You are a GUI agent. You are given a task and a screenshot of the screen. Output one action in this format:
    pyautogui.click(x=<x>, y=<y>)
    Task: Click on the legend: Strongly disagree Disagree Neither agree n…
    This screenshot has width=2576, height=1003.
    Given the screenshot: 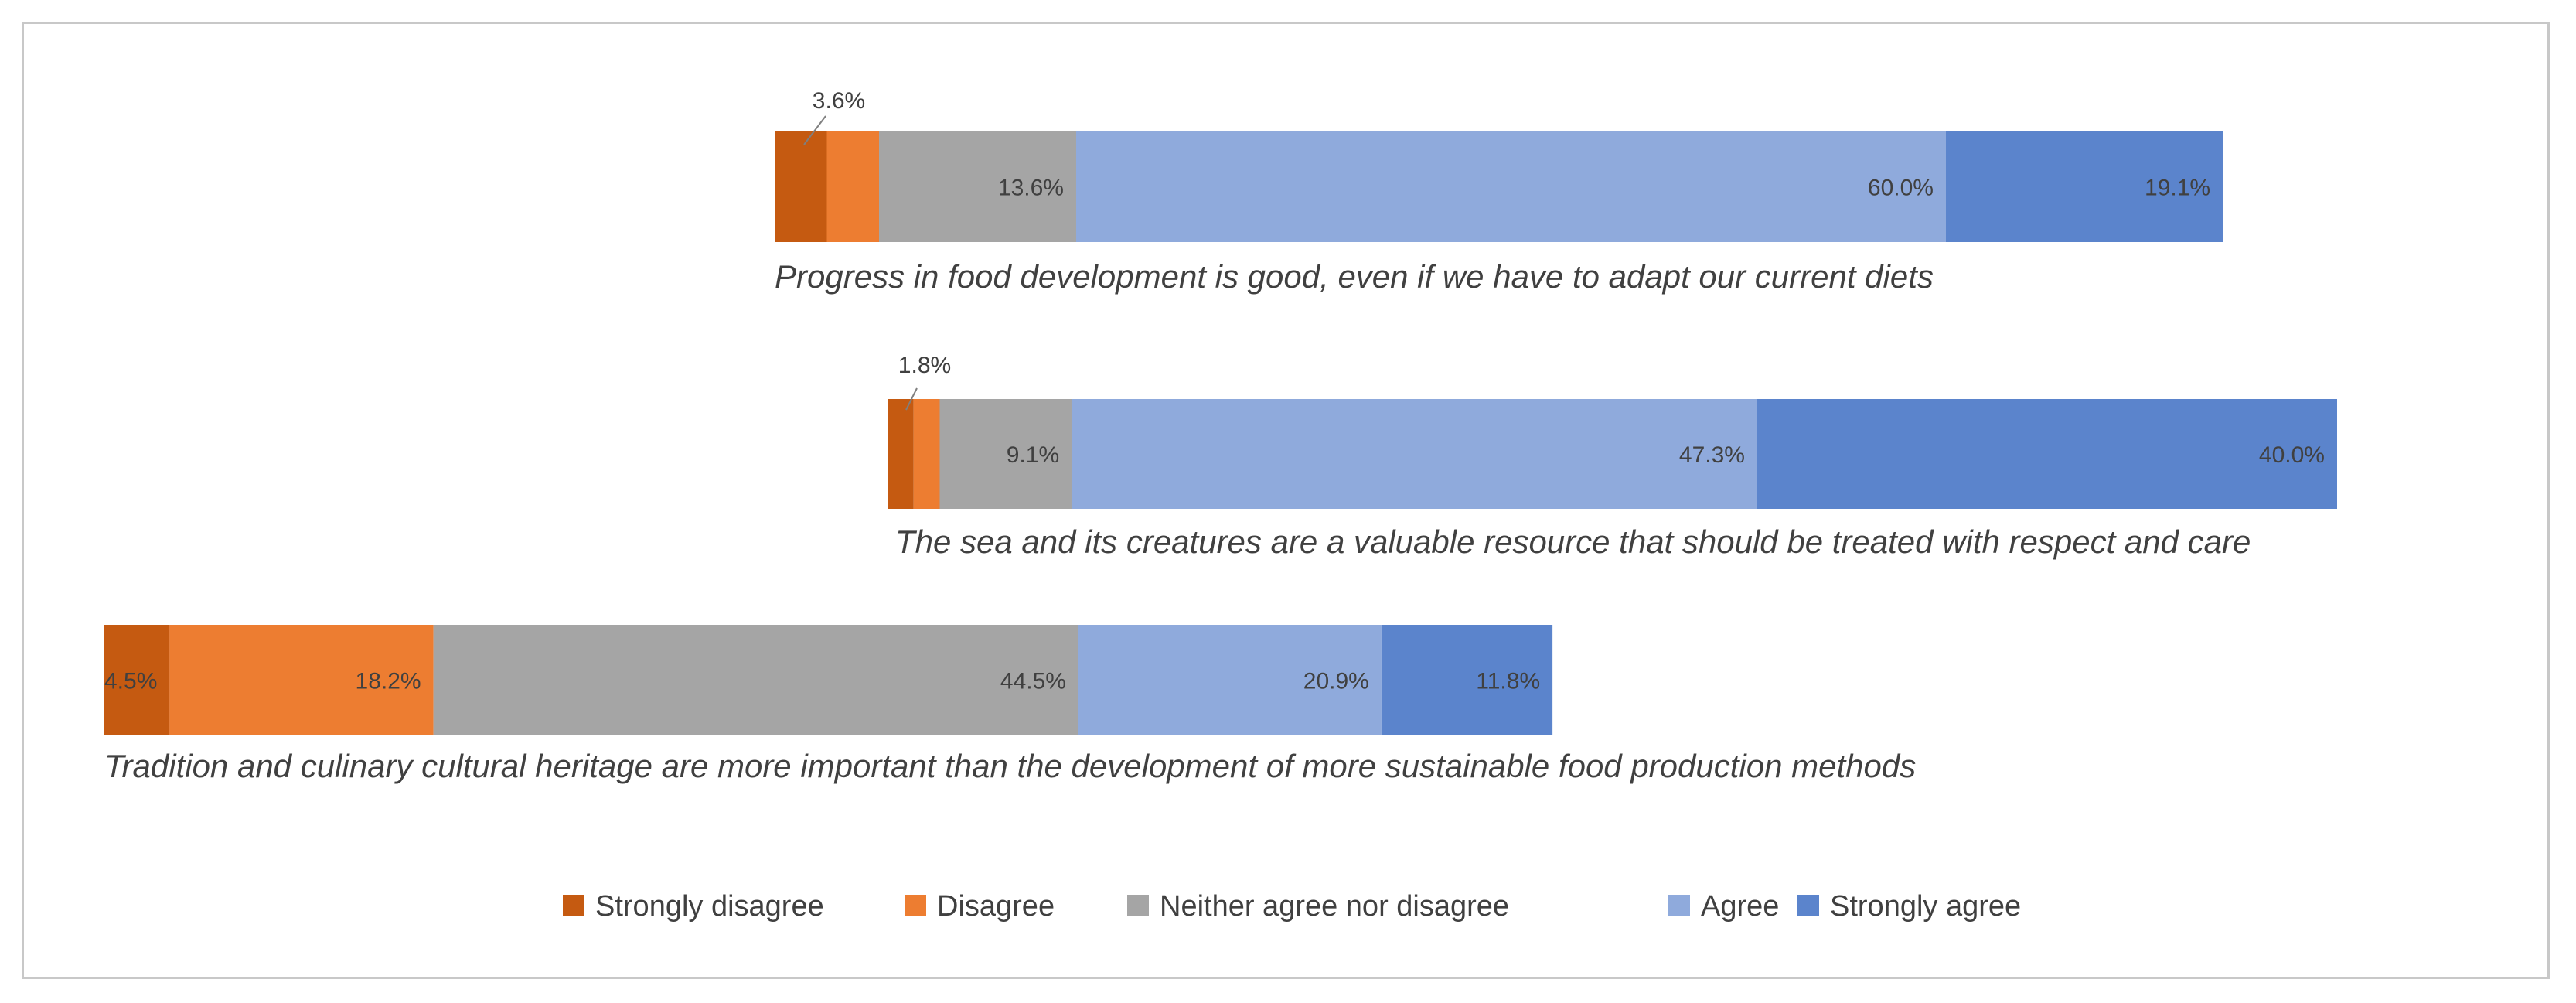 What is the action you would take?
    pyautogui.click(x=1292, y=906)
    